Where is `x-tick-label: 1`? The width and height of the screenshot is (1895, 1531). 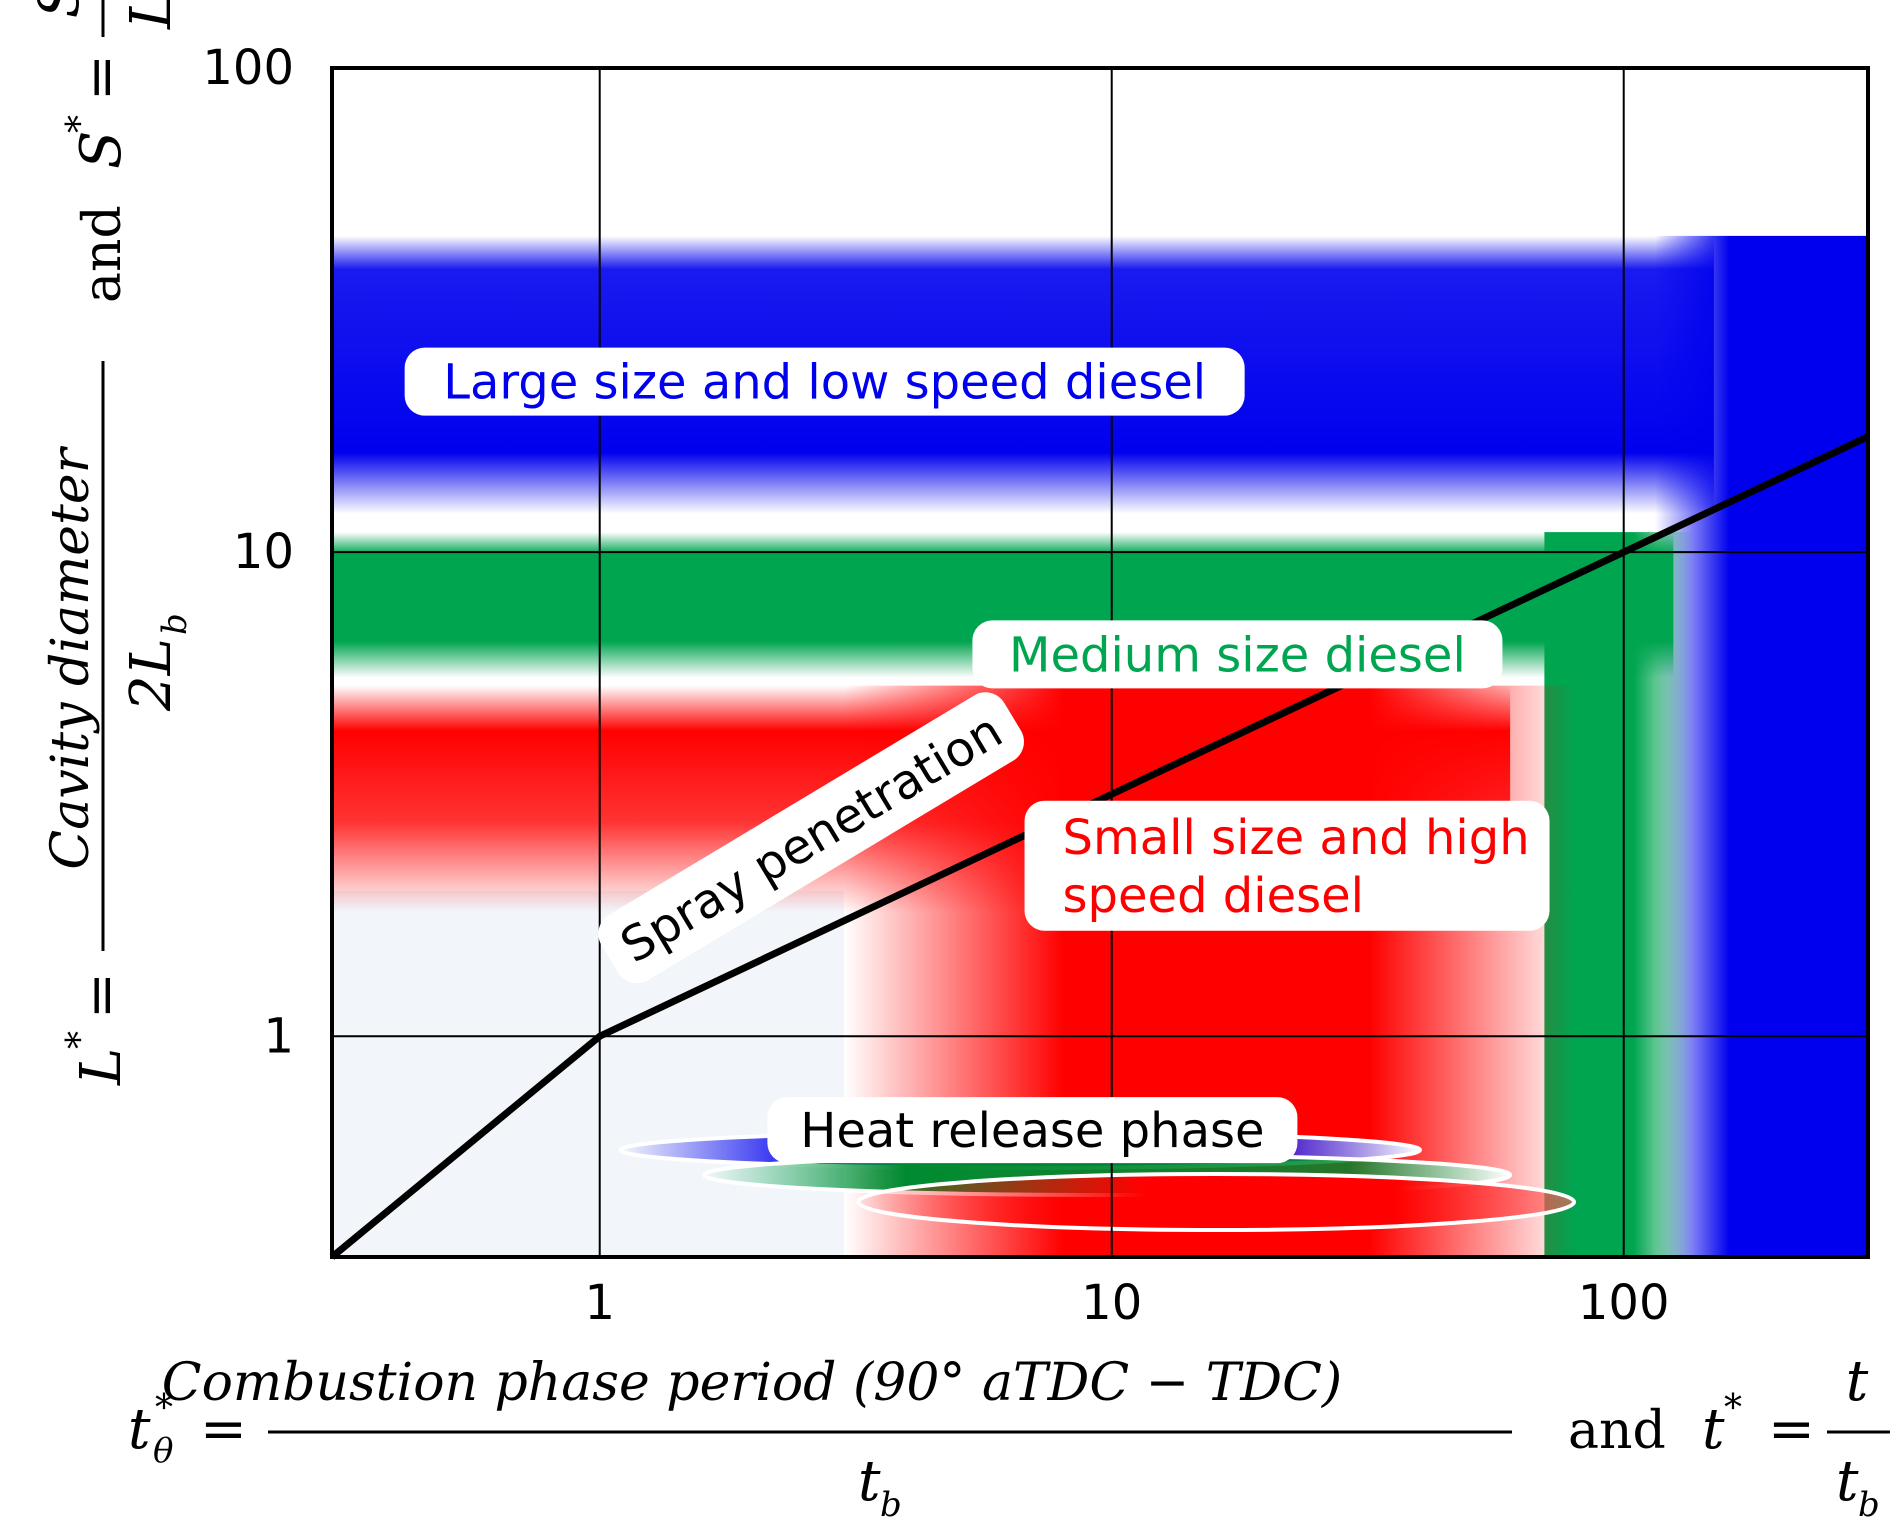
x-tick-label: 1 is located at coordinates (599, 1303).